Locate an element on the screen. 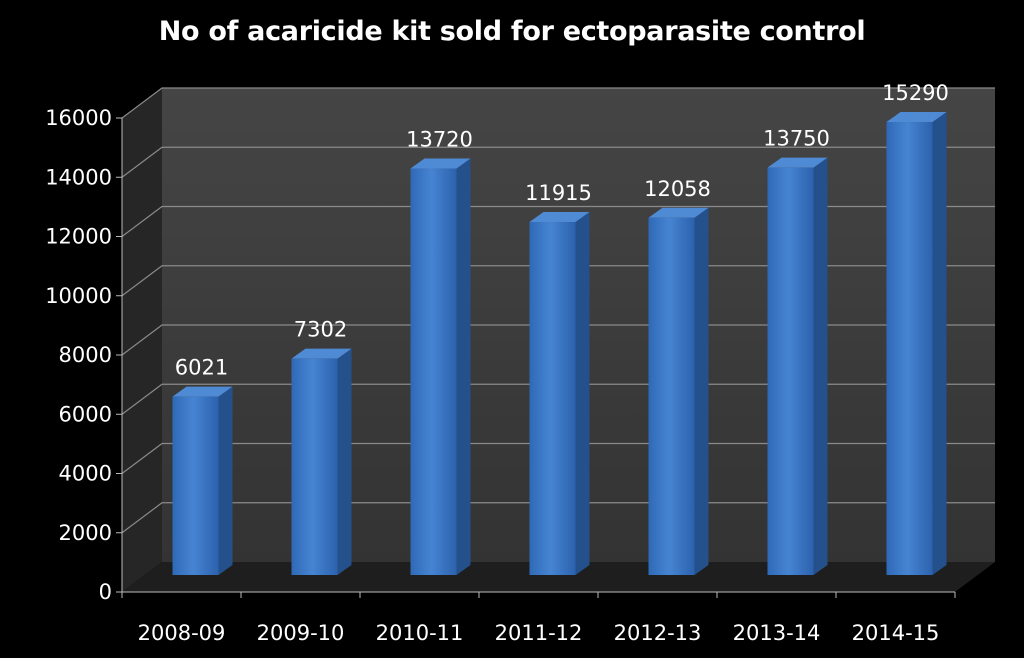 Image resolution: width=1024 pixels, height=658 pixels. y-tick-label: 6000 is located at coordinates (85, 414).